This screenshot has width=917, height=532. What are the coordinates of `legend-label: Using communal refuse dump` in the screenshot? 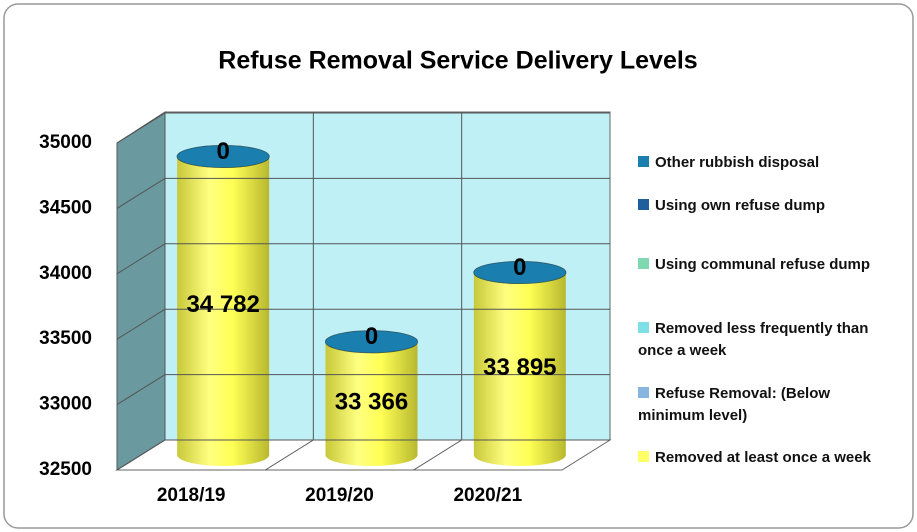 It's located at (763, 264).